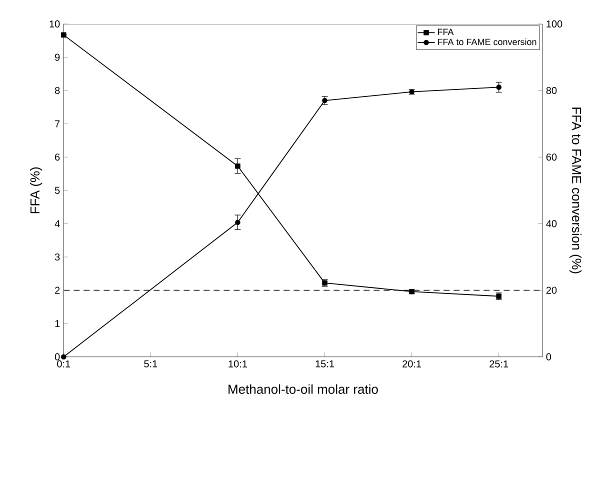 This screenshot has width=606, height=479. What do you see at coordinates (57, 57) in the screenshot?
I see `y-tick-label: 9` at bounding box center [57, 57].